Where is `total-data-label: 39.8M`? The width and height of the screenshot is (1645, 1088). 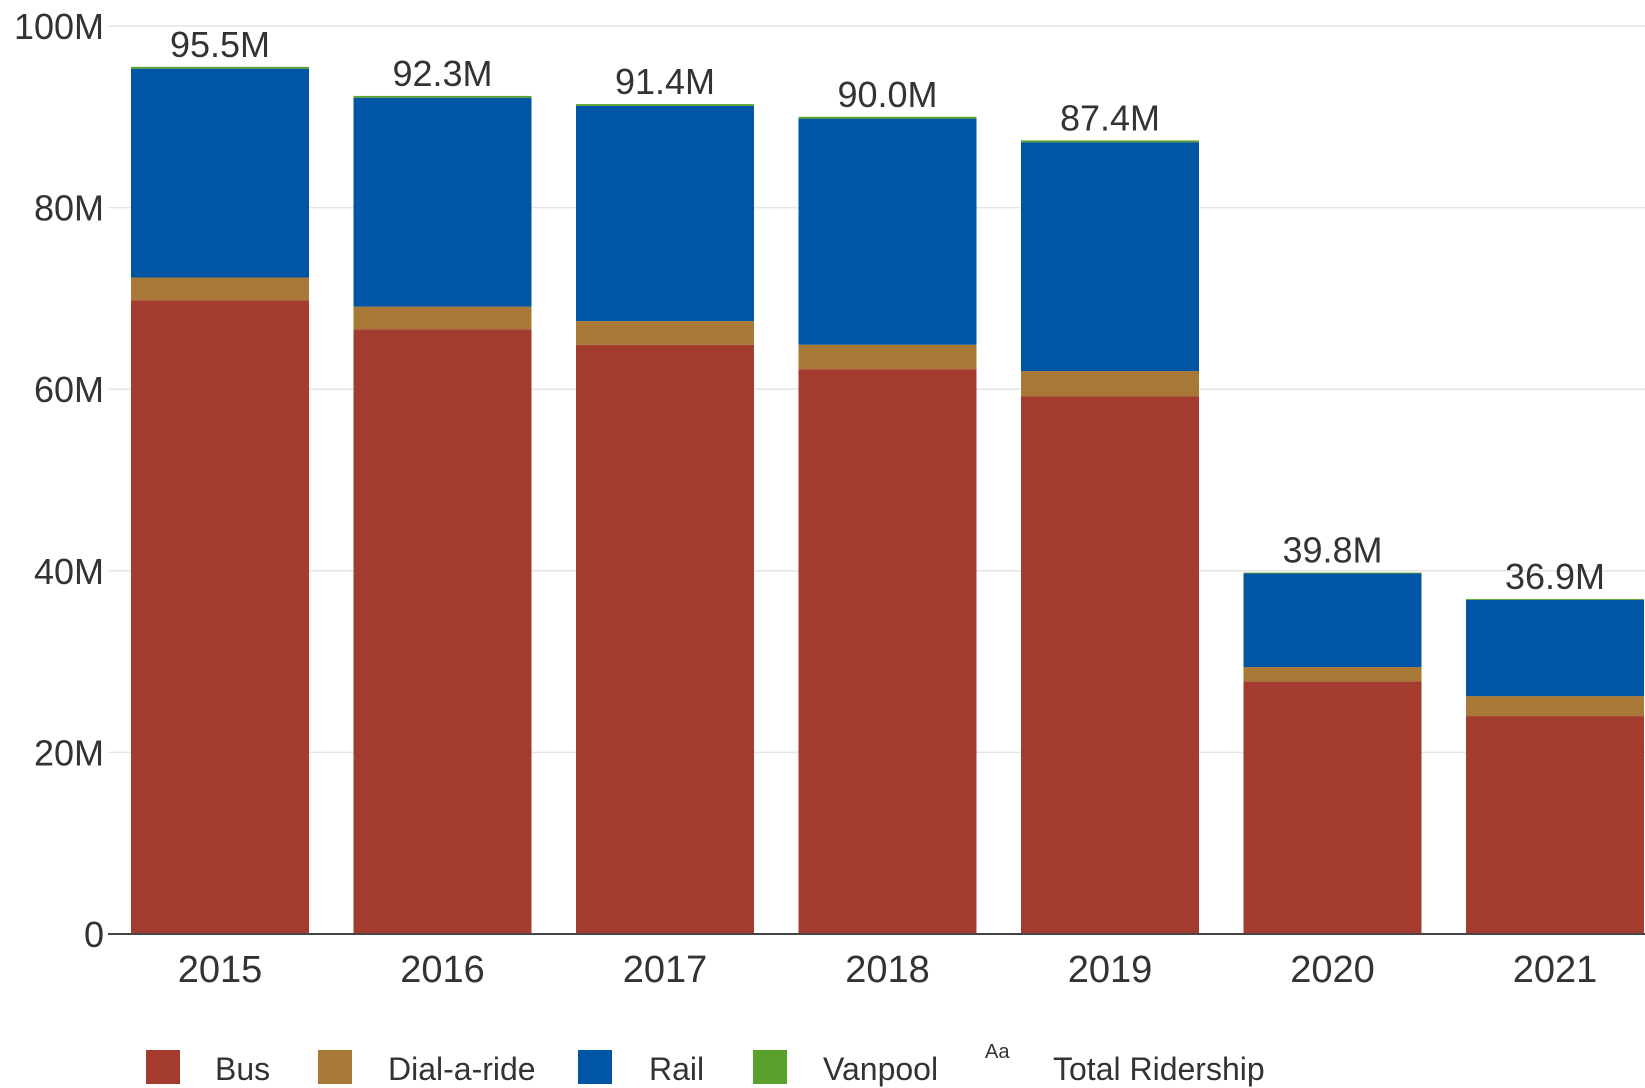
total-data-label: 39.8M is located at coordinates (1332, 550).